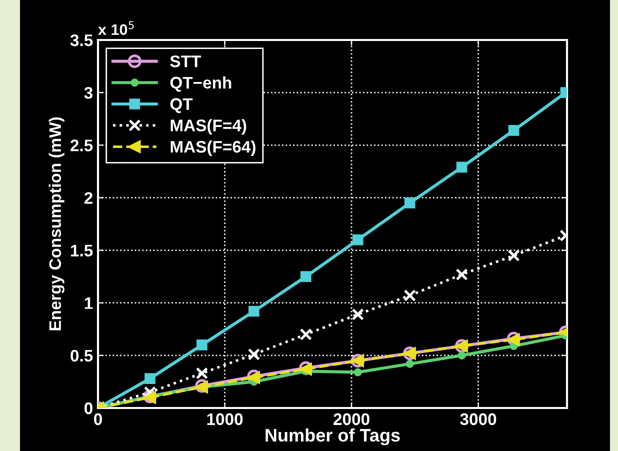  I want to click on y-tick-label: 2.5, so click(81, 146).